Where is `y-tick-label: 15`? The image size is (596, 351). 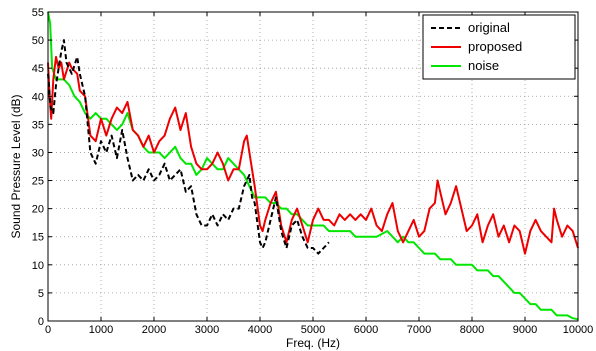 y-tick-label: 15 is located at coordinates (38, 238).